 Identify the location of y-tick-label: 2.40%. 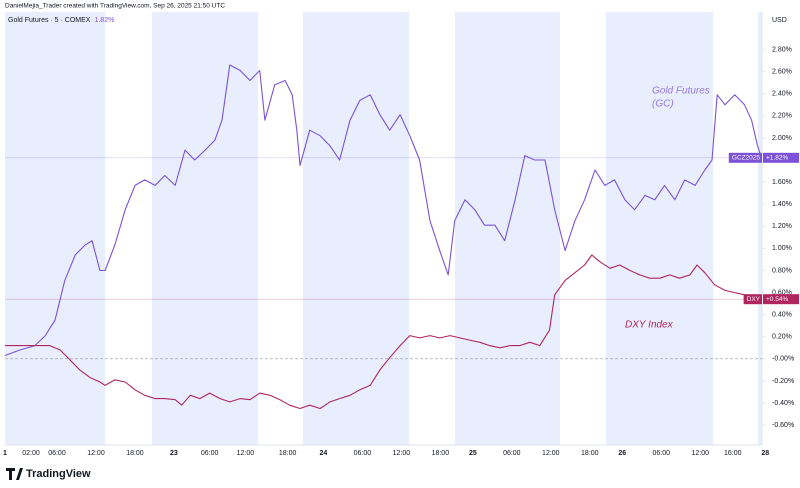
(782, 94).